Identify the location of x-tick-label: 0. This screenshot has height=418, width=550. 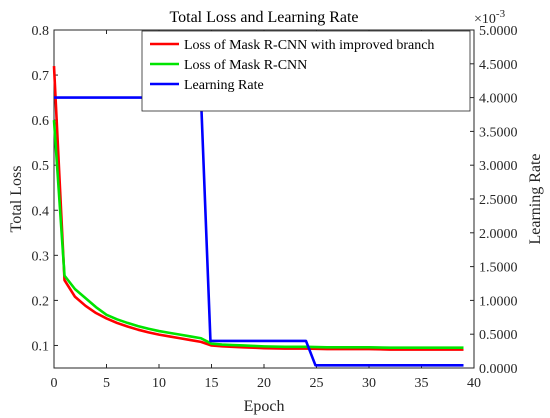
(54, 383).